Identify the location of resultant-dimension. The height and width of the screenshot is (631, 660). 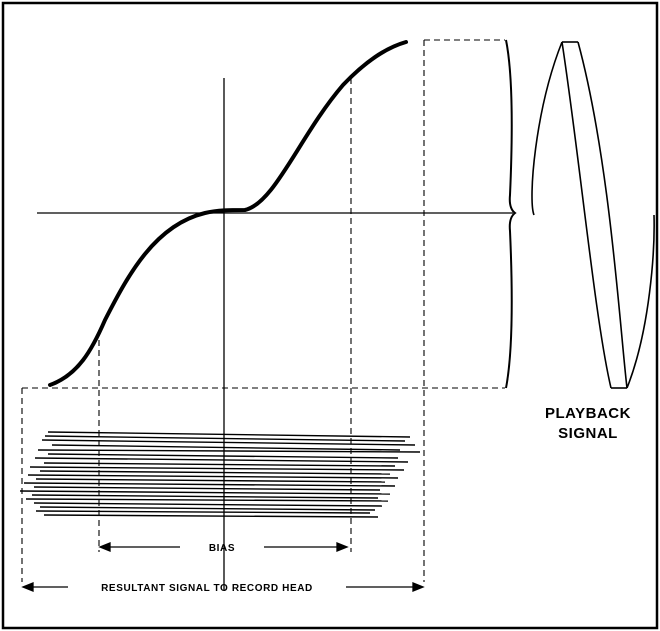
(223, 587).